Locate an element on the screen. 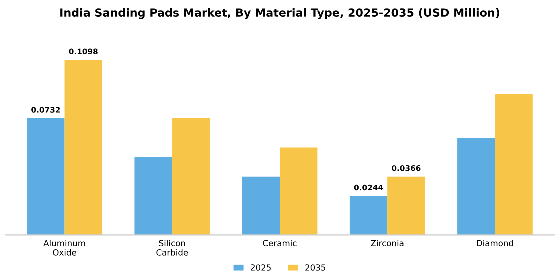  chart-title: India Sanding Pads Market, By Material Type, 2025-2035 (USD Million) is located at coordinates (280, 14).